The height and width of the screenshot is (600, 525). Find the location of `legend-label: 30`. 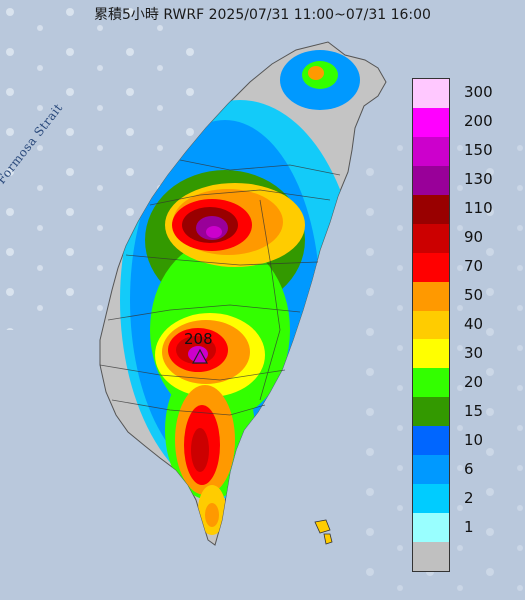

legend-label: 30 is located at coordinates (474, 352).